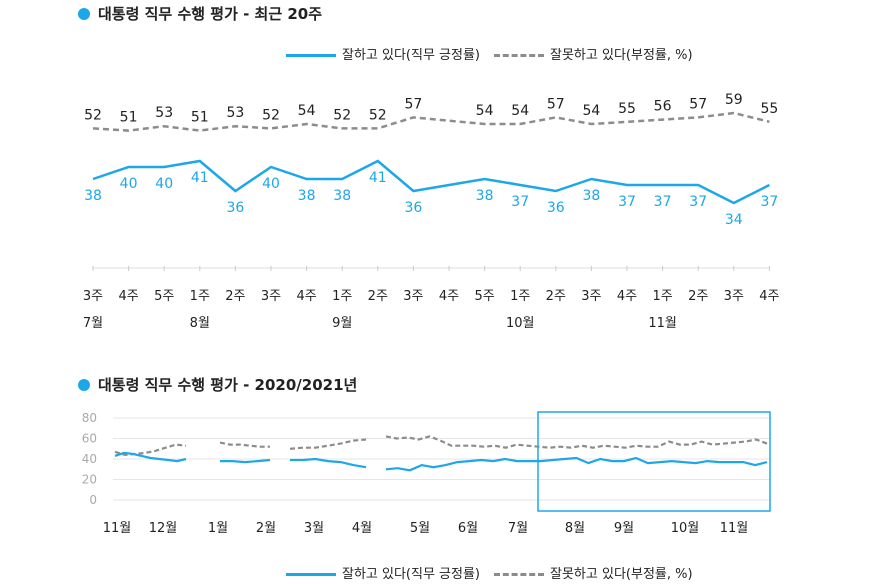  Describe the element at coordinates (164, 113) in the screenshot. I see `disapprove-data-label: 53` at that location.